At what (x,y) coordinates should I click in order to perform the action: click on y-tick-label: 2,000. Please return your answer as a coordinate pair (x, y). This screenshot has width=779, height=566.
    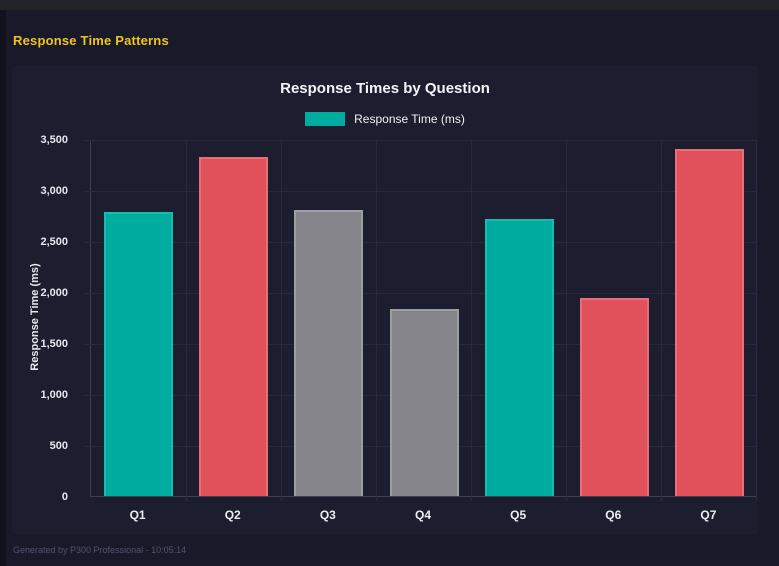
    Looking at the image, I should click on (54, 292).